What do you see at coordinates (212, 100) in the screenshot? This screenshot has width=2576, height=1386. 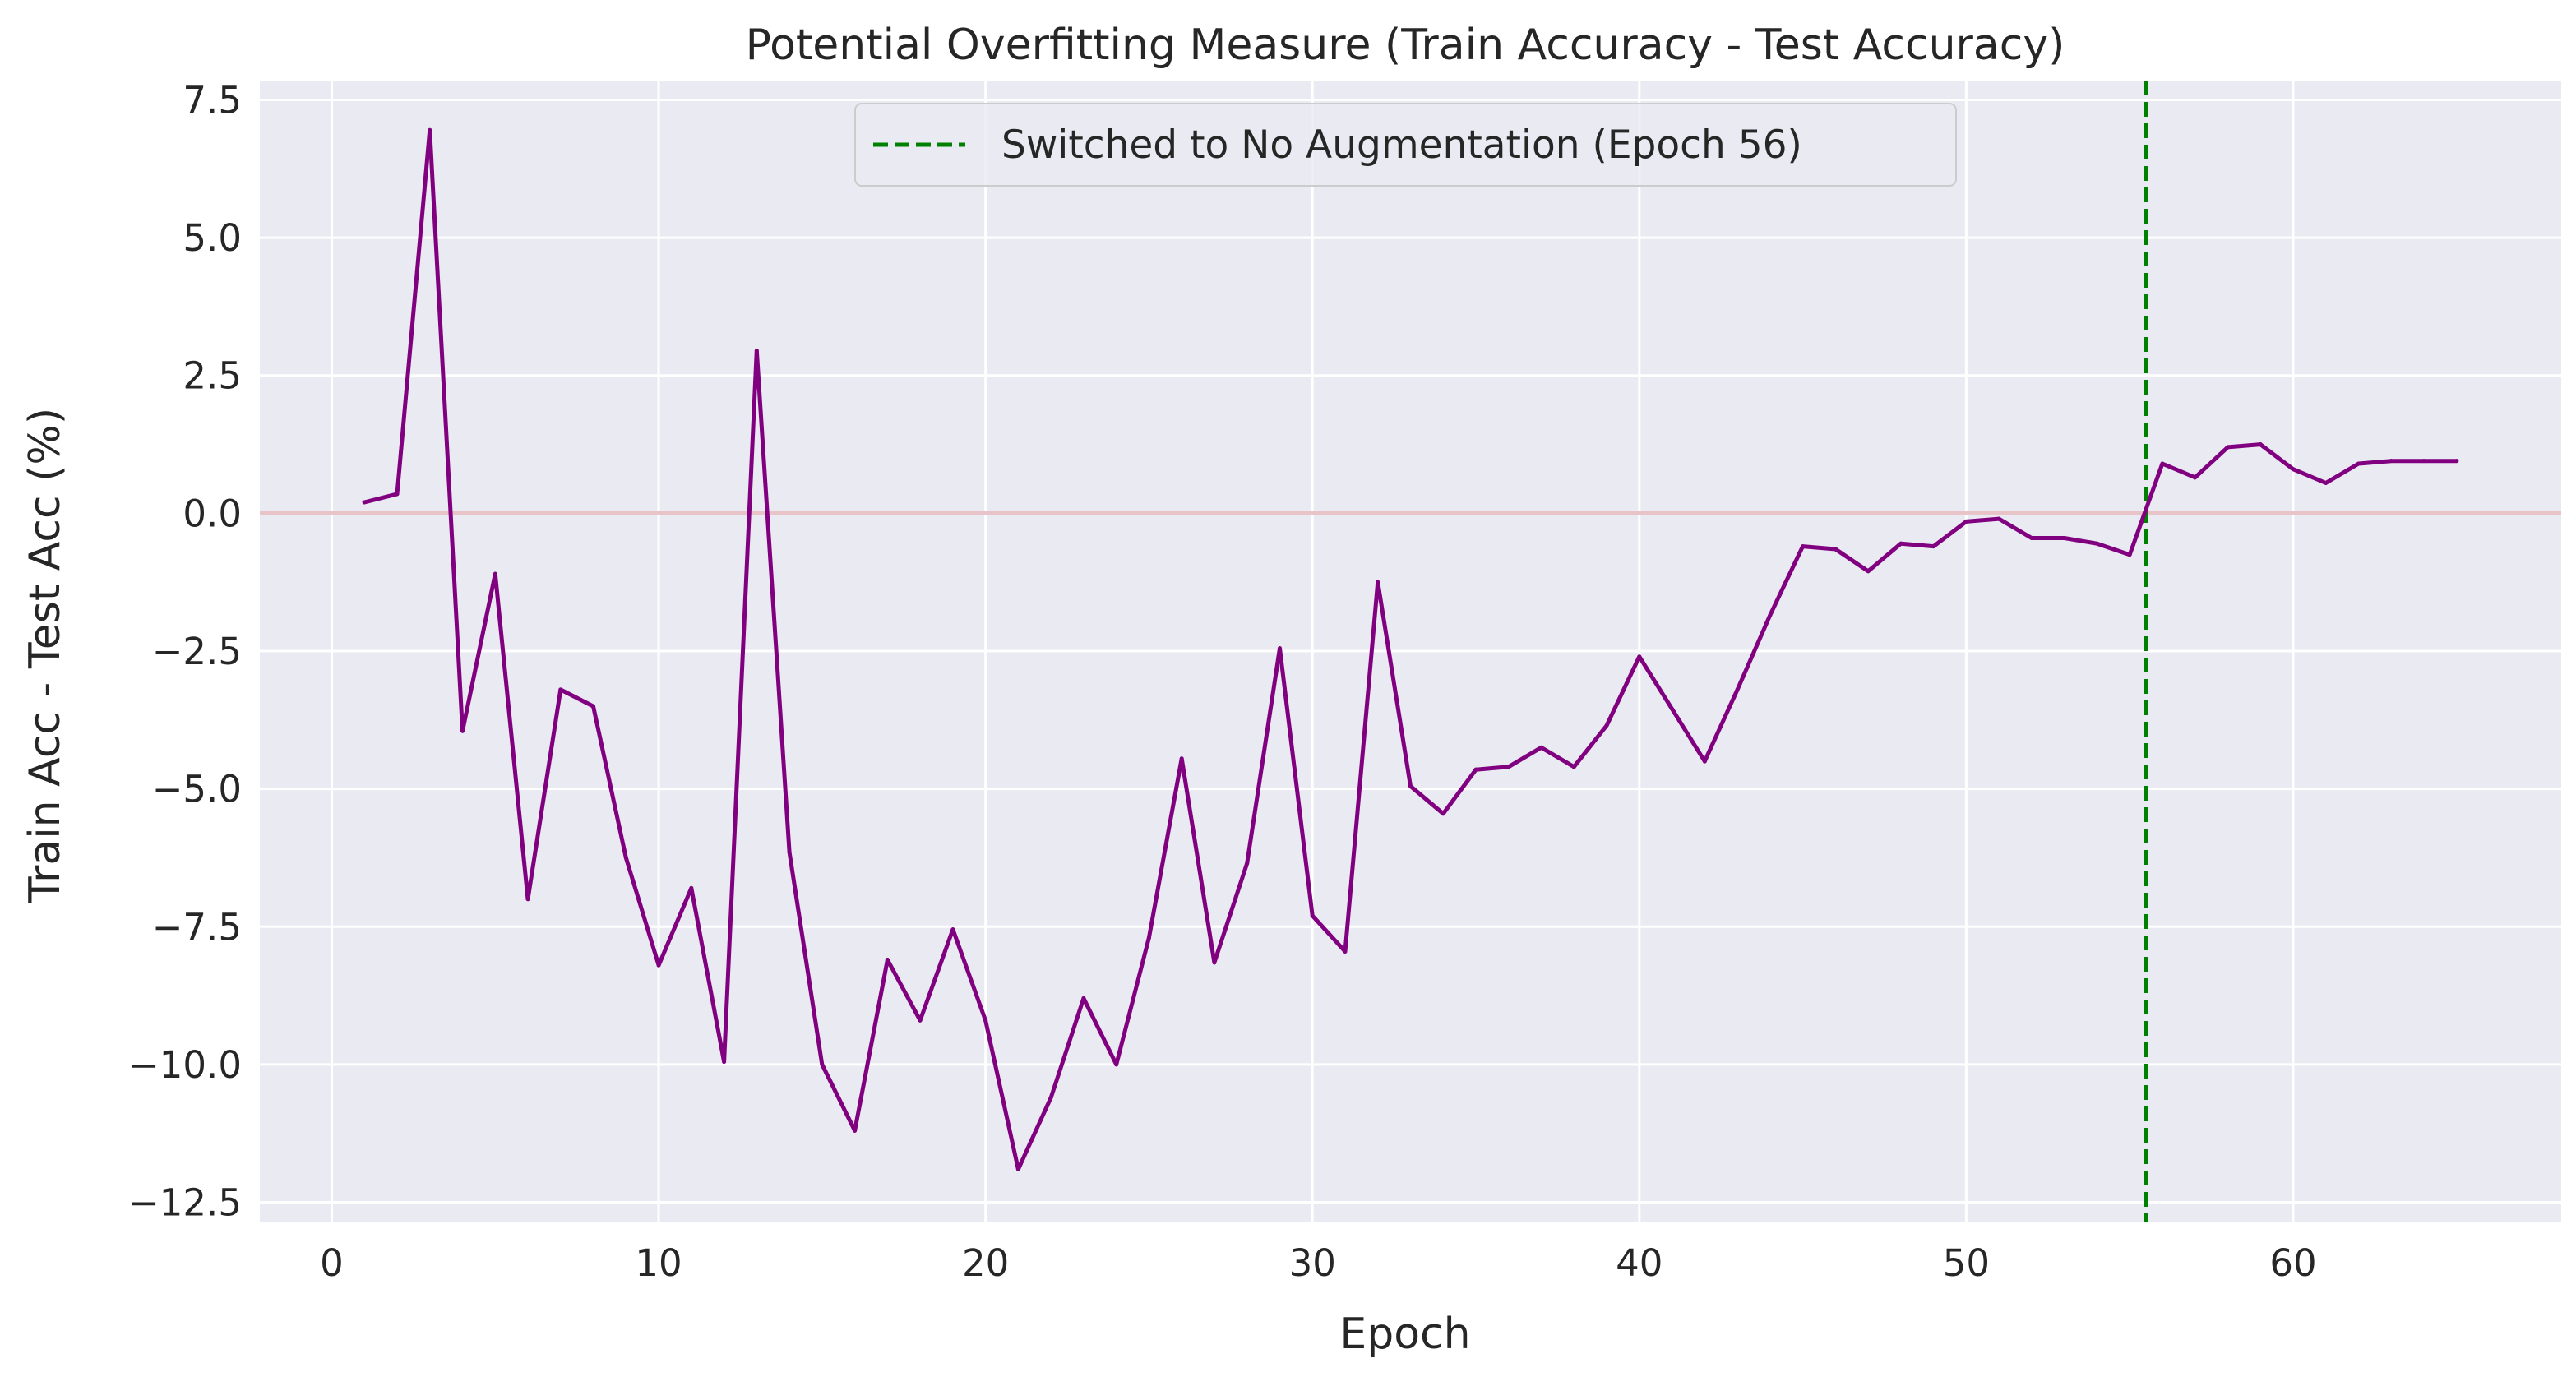 I see `y-tick-label: 7.5` at bounding box center [212, 100].